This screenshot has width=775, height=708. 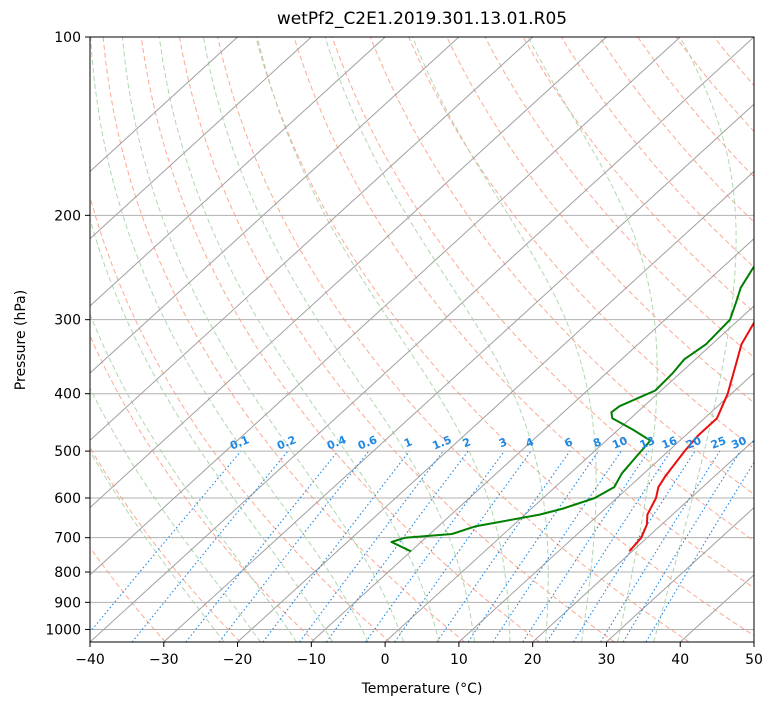 What do you see at coordinates (238, 660) in the screenshot?
I see `x-tick-label: −20` at bounding box center [238, 660].